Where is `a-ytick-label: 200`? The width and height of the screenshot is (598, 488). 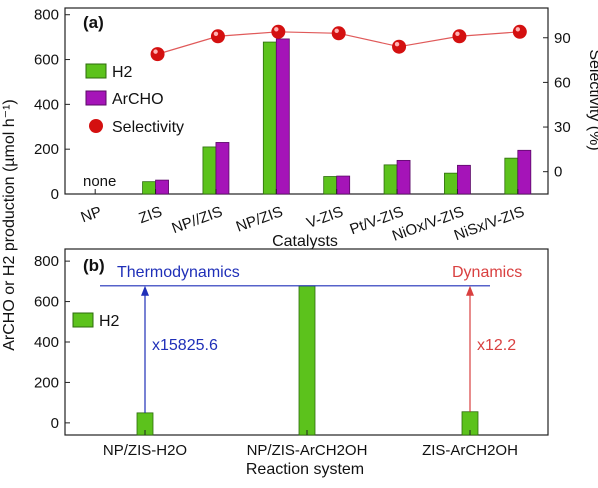 a-ytick-label: 200 is located at coordinates (46, 149).